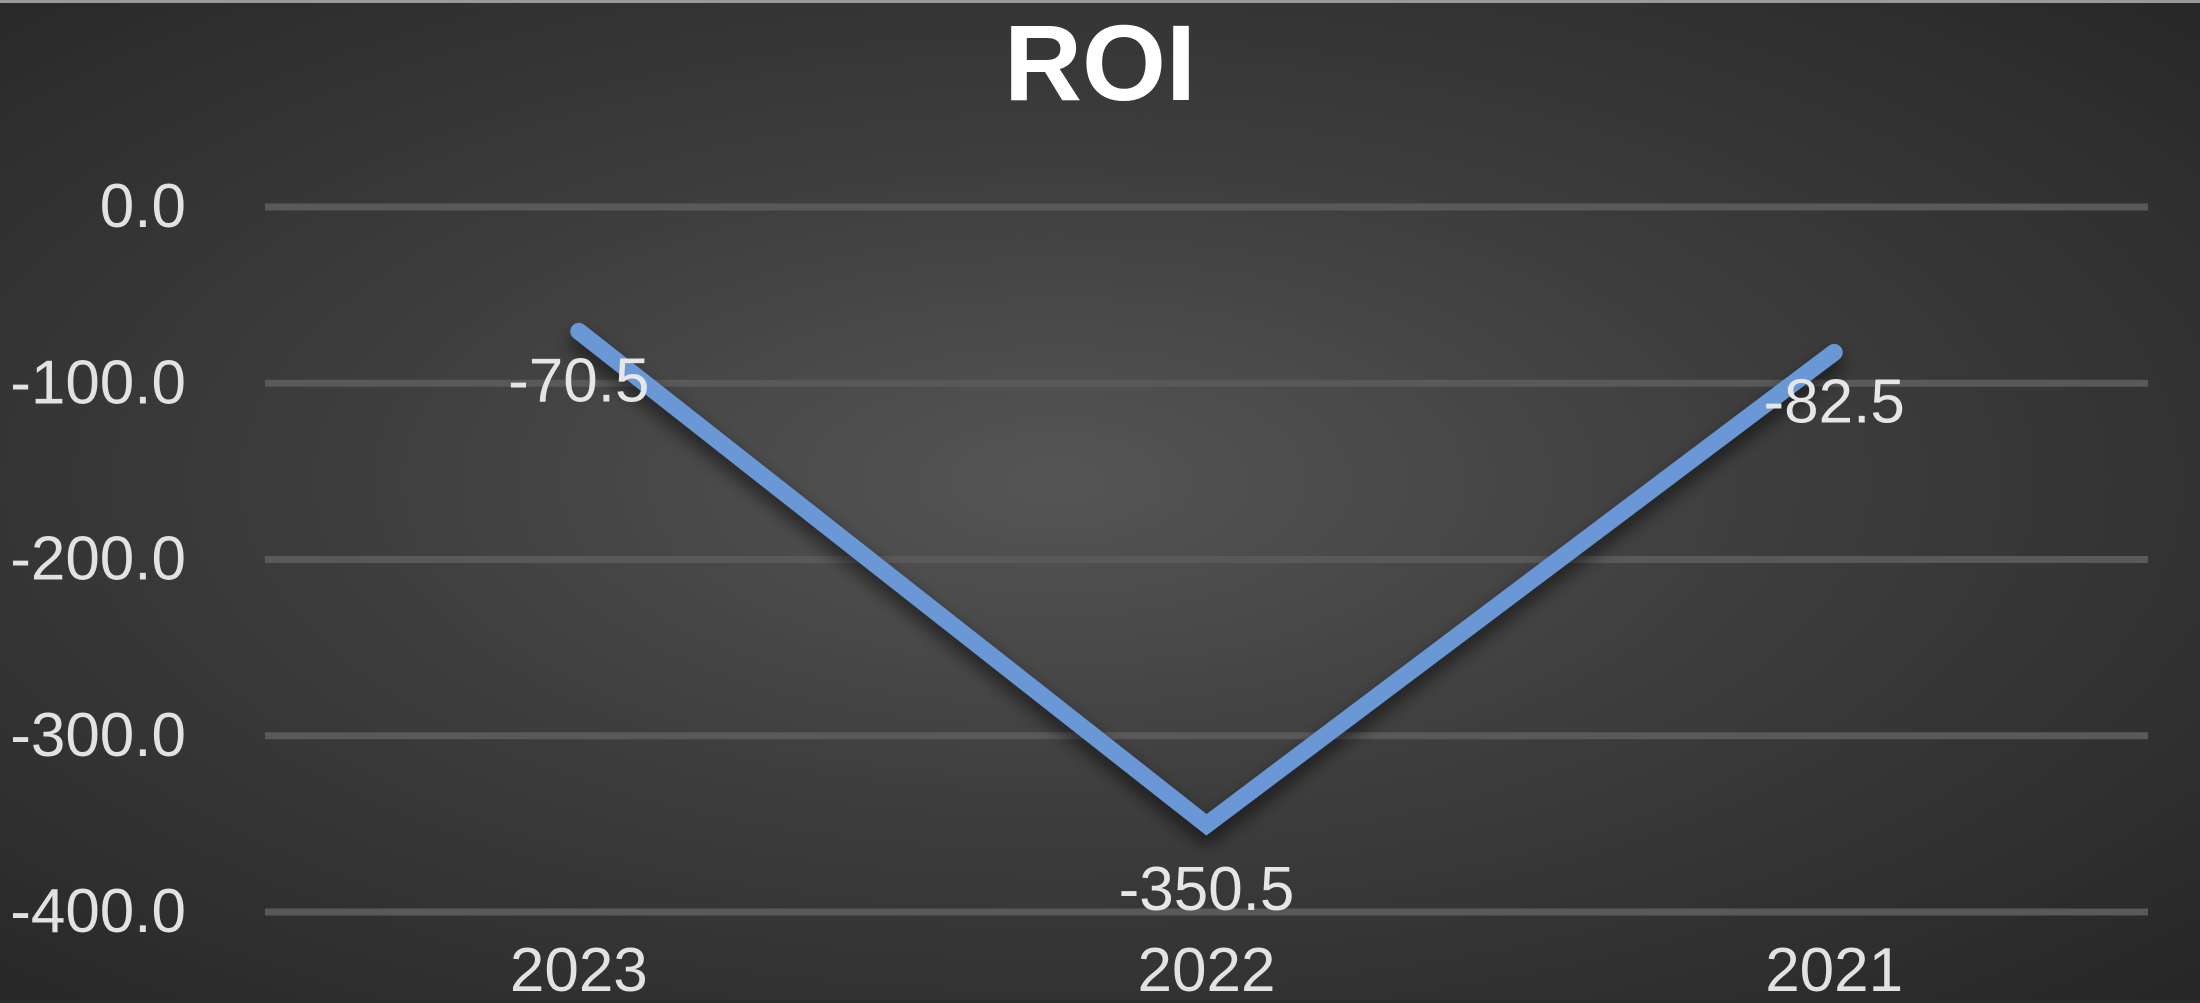 The height and width of the screenshot is (1003, 2200). What do you see at coordinates (98, 559) in the screenshot?
I see `y-tick-label: -200.0` at bounding box center [98, 559].